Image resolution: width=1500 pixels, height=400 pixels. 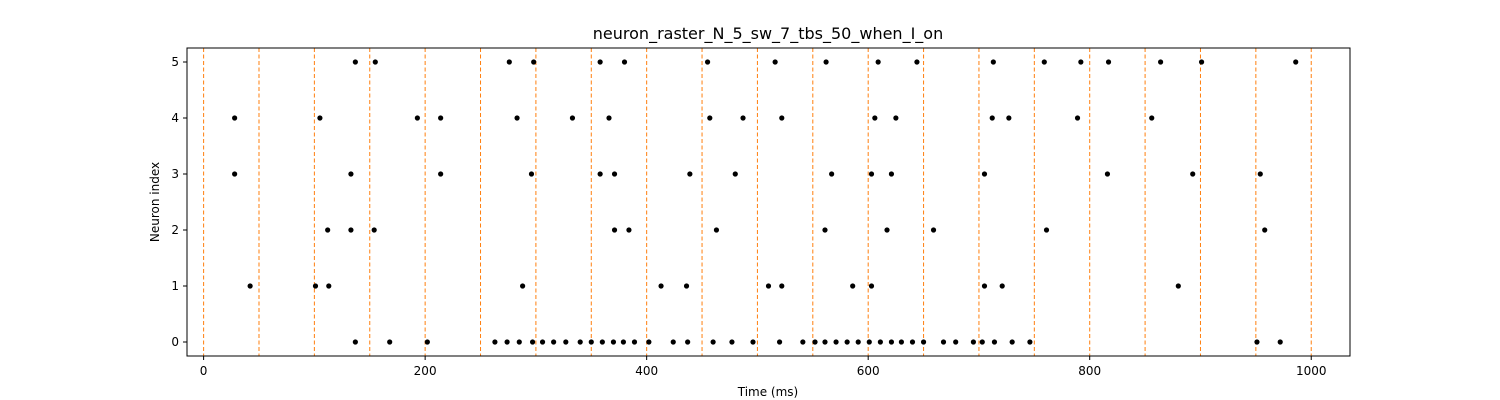 What do you see at coordinates (768, 392) in the screenshot?
I see `x-axis-label: Time (ms)` at bounding box center [768, 392].